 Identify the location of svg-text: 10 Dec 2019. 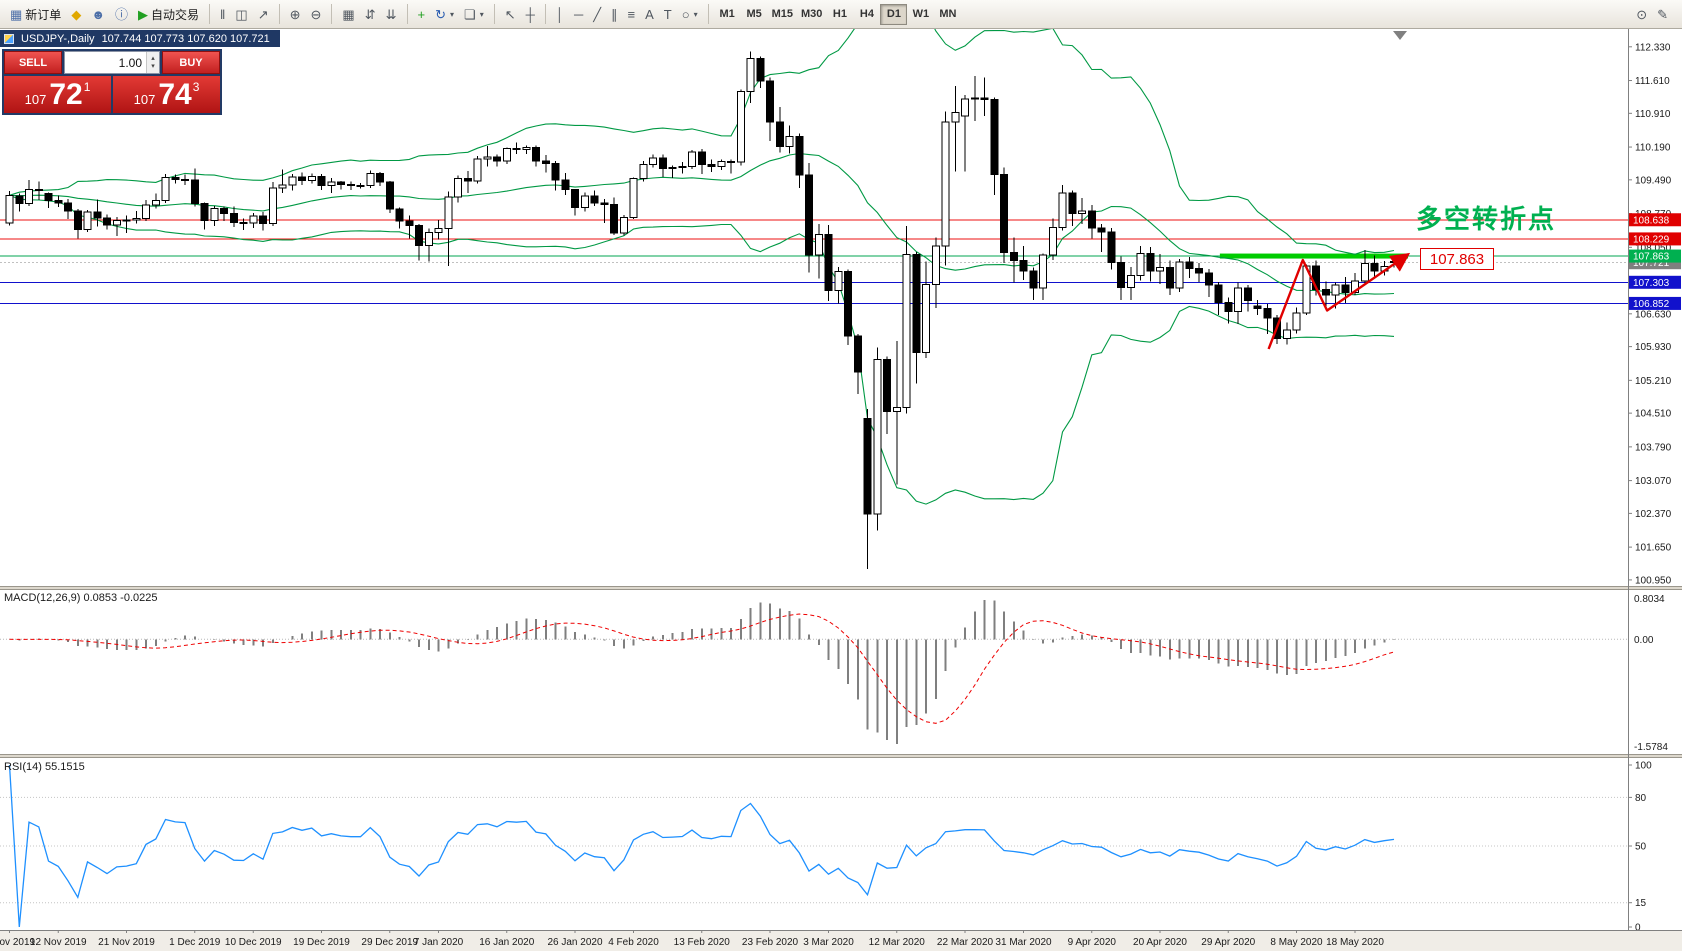
(253, 942).